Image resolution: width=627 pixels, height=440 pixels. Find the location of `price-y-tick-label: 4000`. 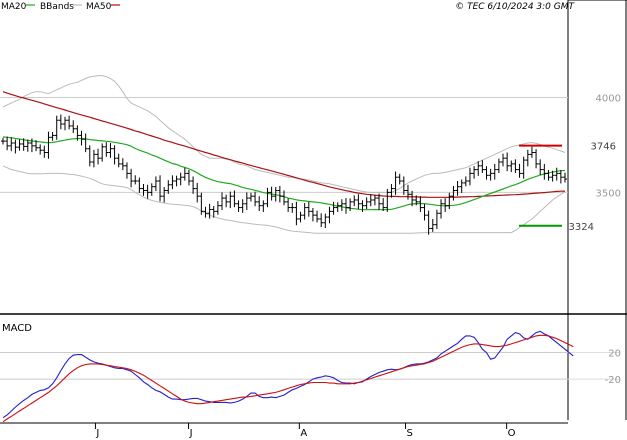

price-y-tick-label: 4000 is located at coordinates (608, 98).